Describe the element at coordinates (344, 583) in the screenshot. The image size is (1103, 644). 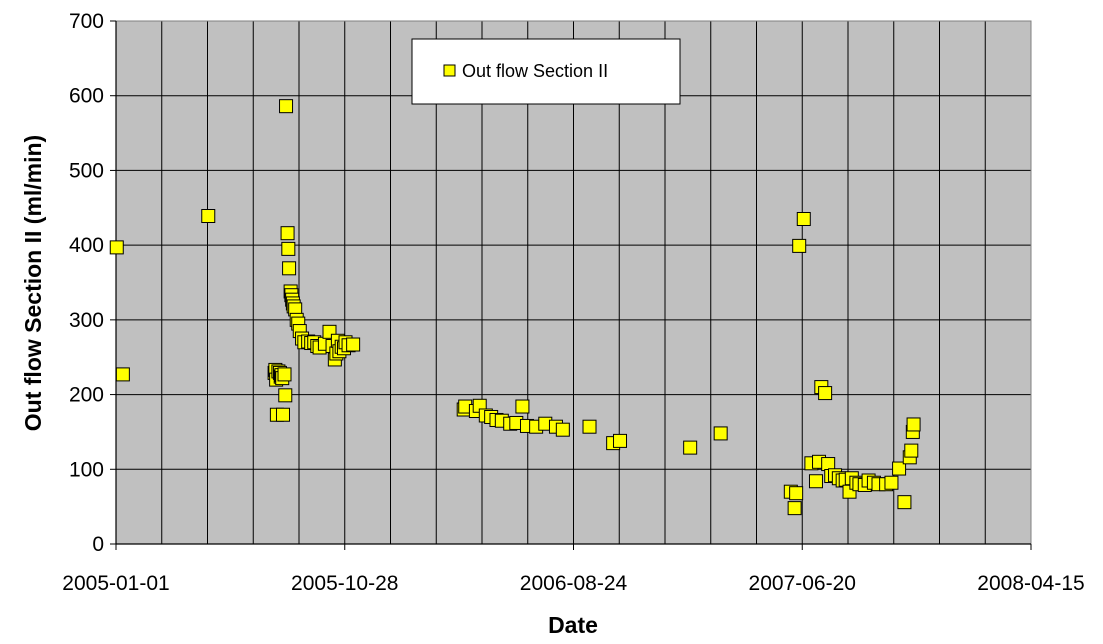
I see `x-tick-label: 2005-10-28` at that location.